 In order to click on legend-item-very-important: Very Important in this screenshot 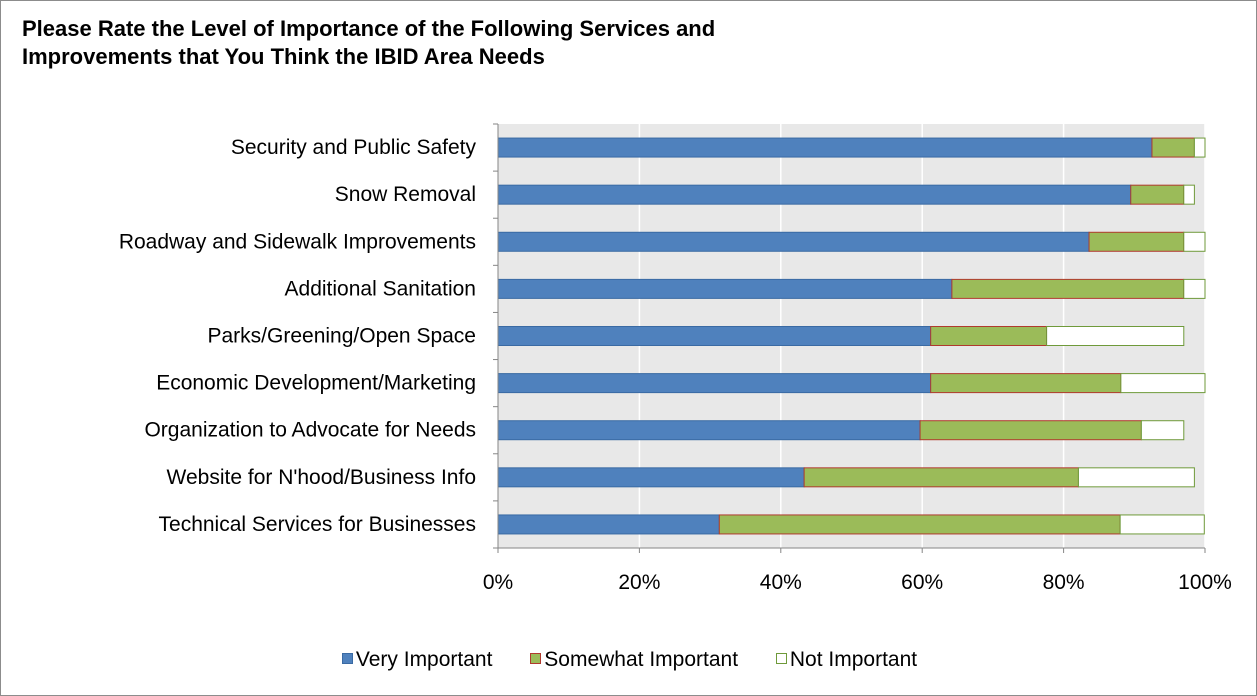, I will do `click(417, 660)`.